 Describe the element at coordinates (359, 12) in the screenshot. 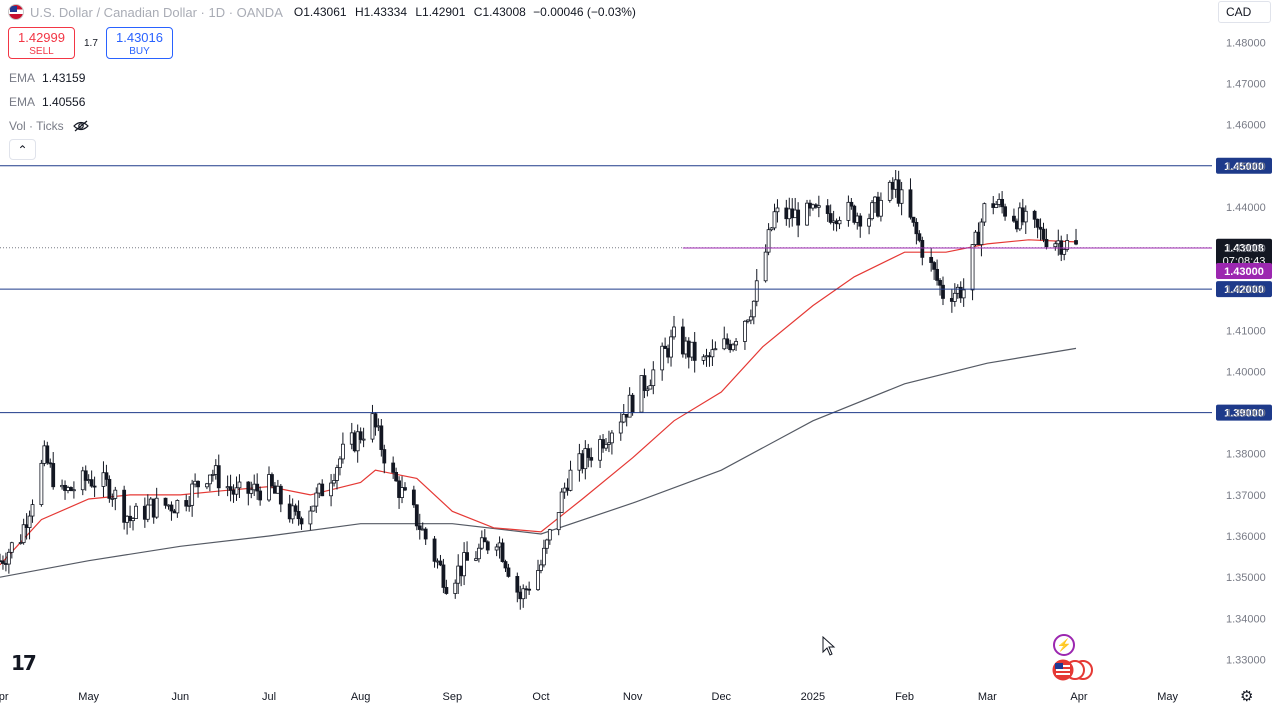

I see `high-label: H` at that location.